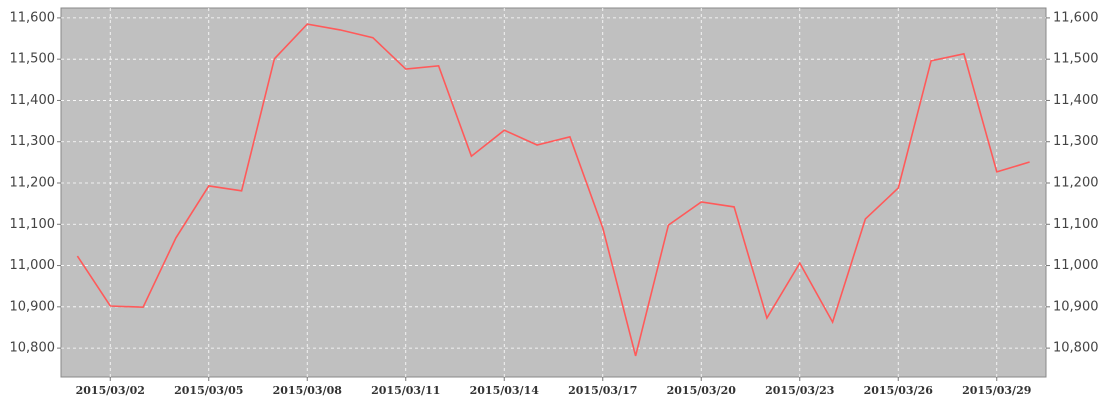  What do you see at coordinates (1076, 183) in the screenshot?
I see `y2-tick-label: 11,200` at bounding box center [1076, 183].